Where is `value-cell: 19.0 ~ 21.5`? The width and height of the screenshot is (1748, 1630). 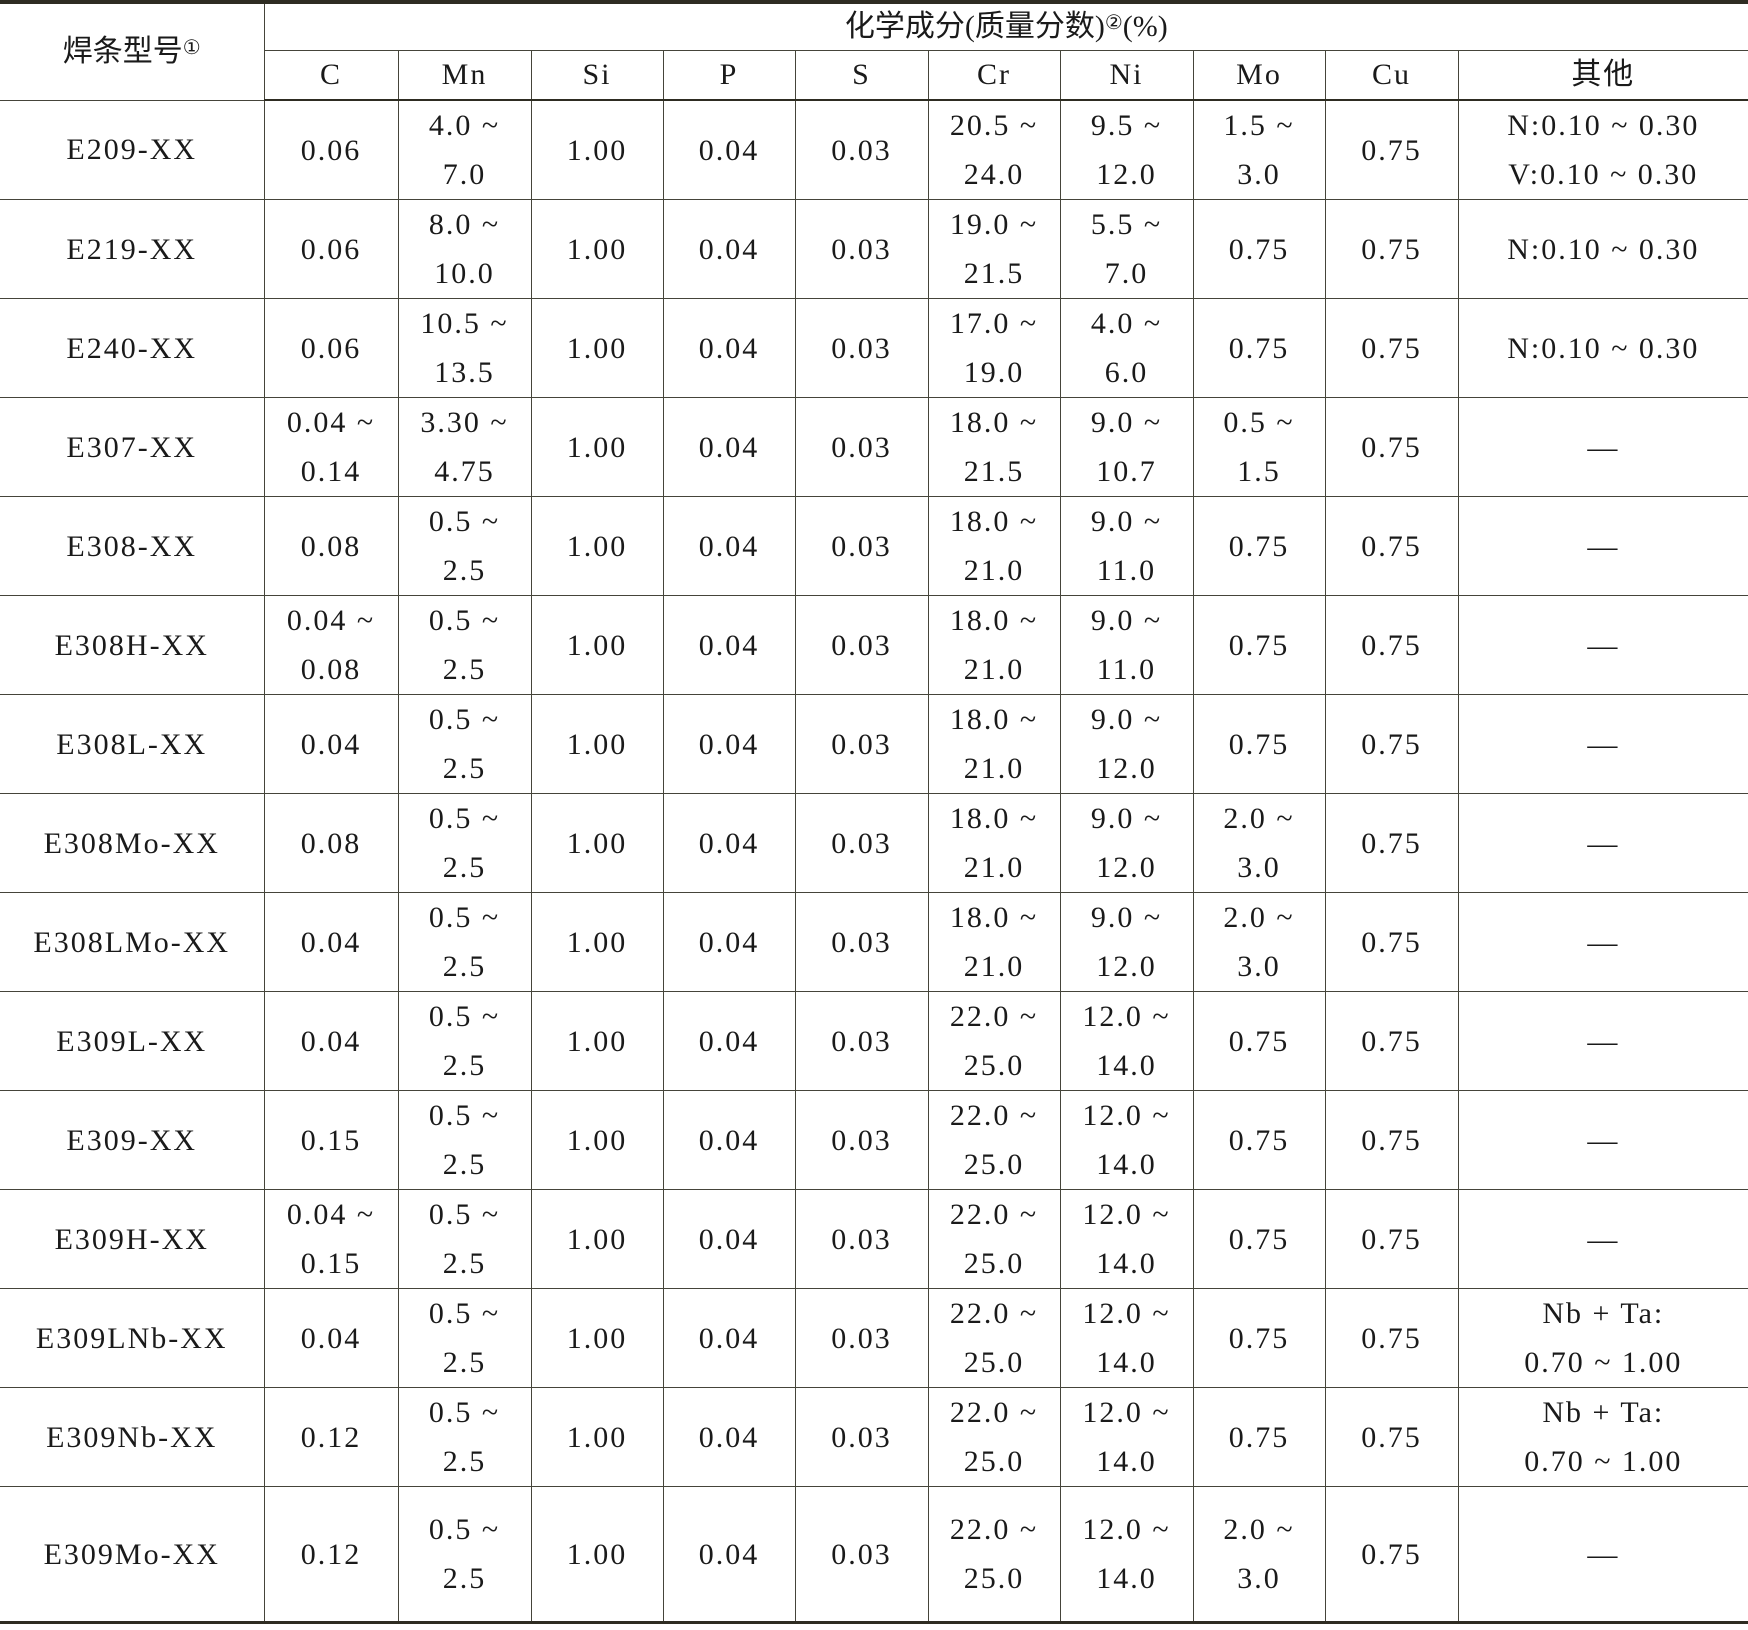
value-cell: 19.0 ~ 21.5 is located at coordinates (994, 249).